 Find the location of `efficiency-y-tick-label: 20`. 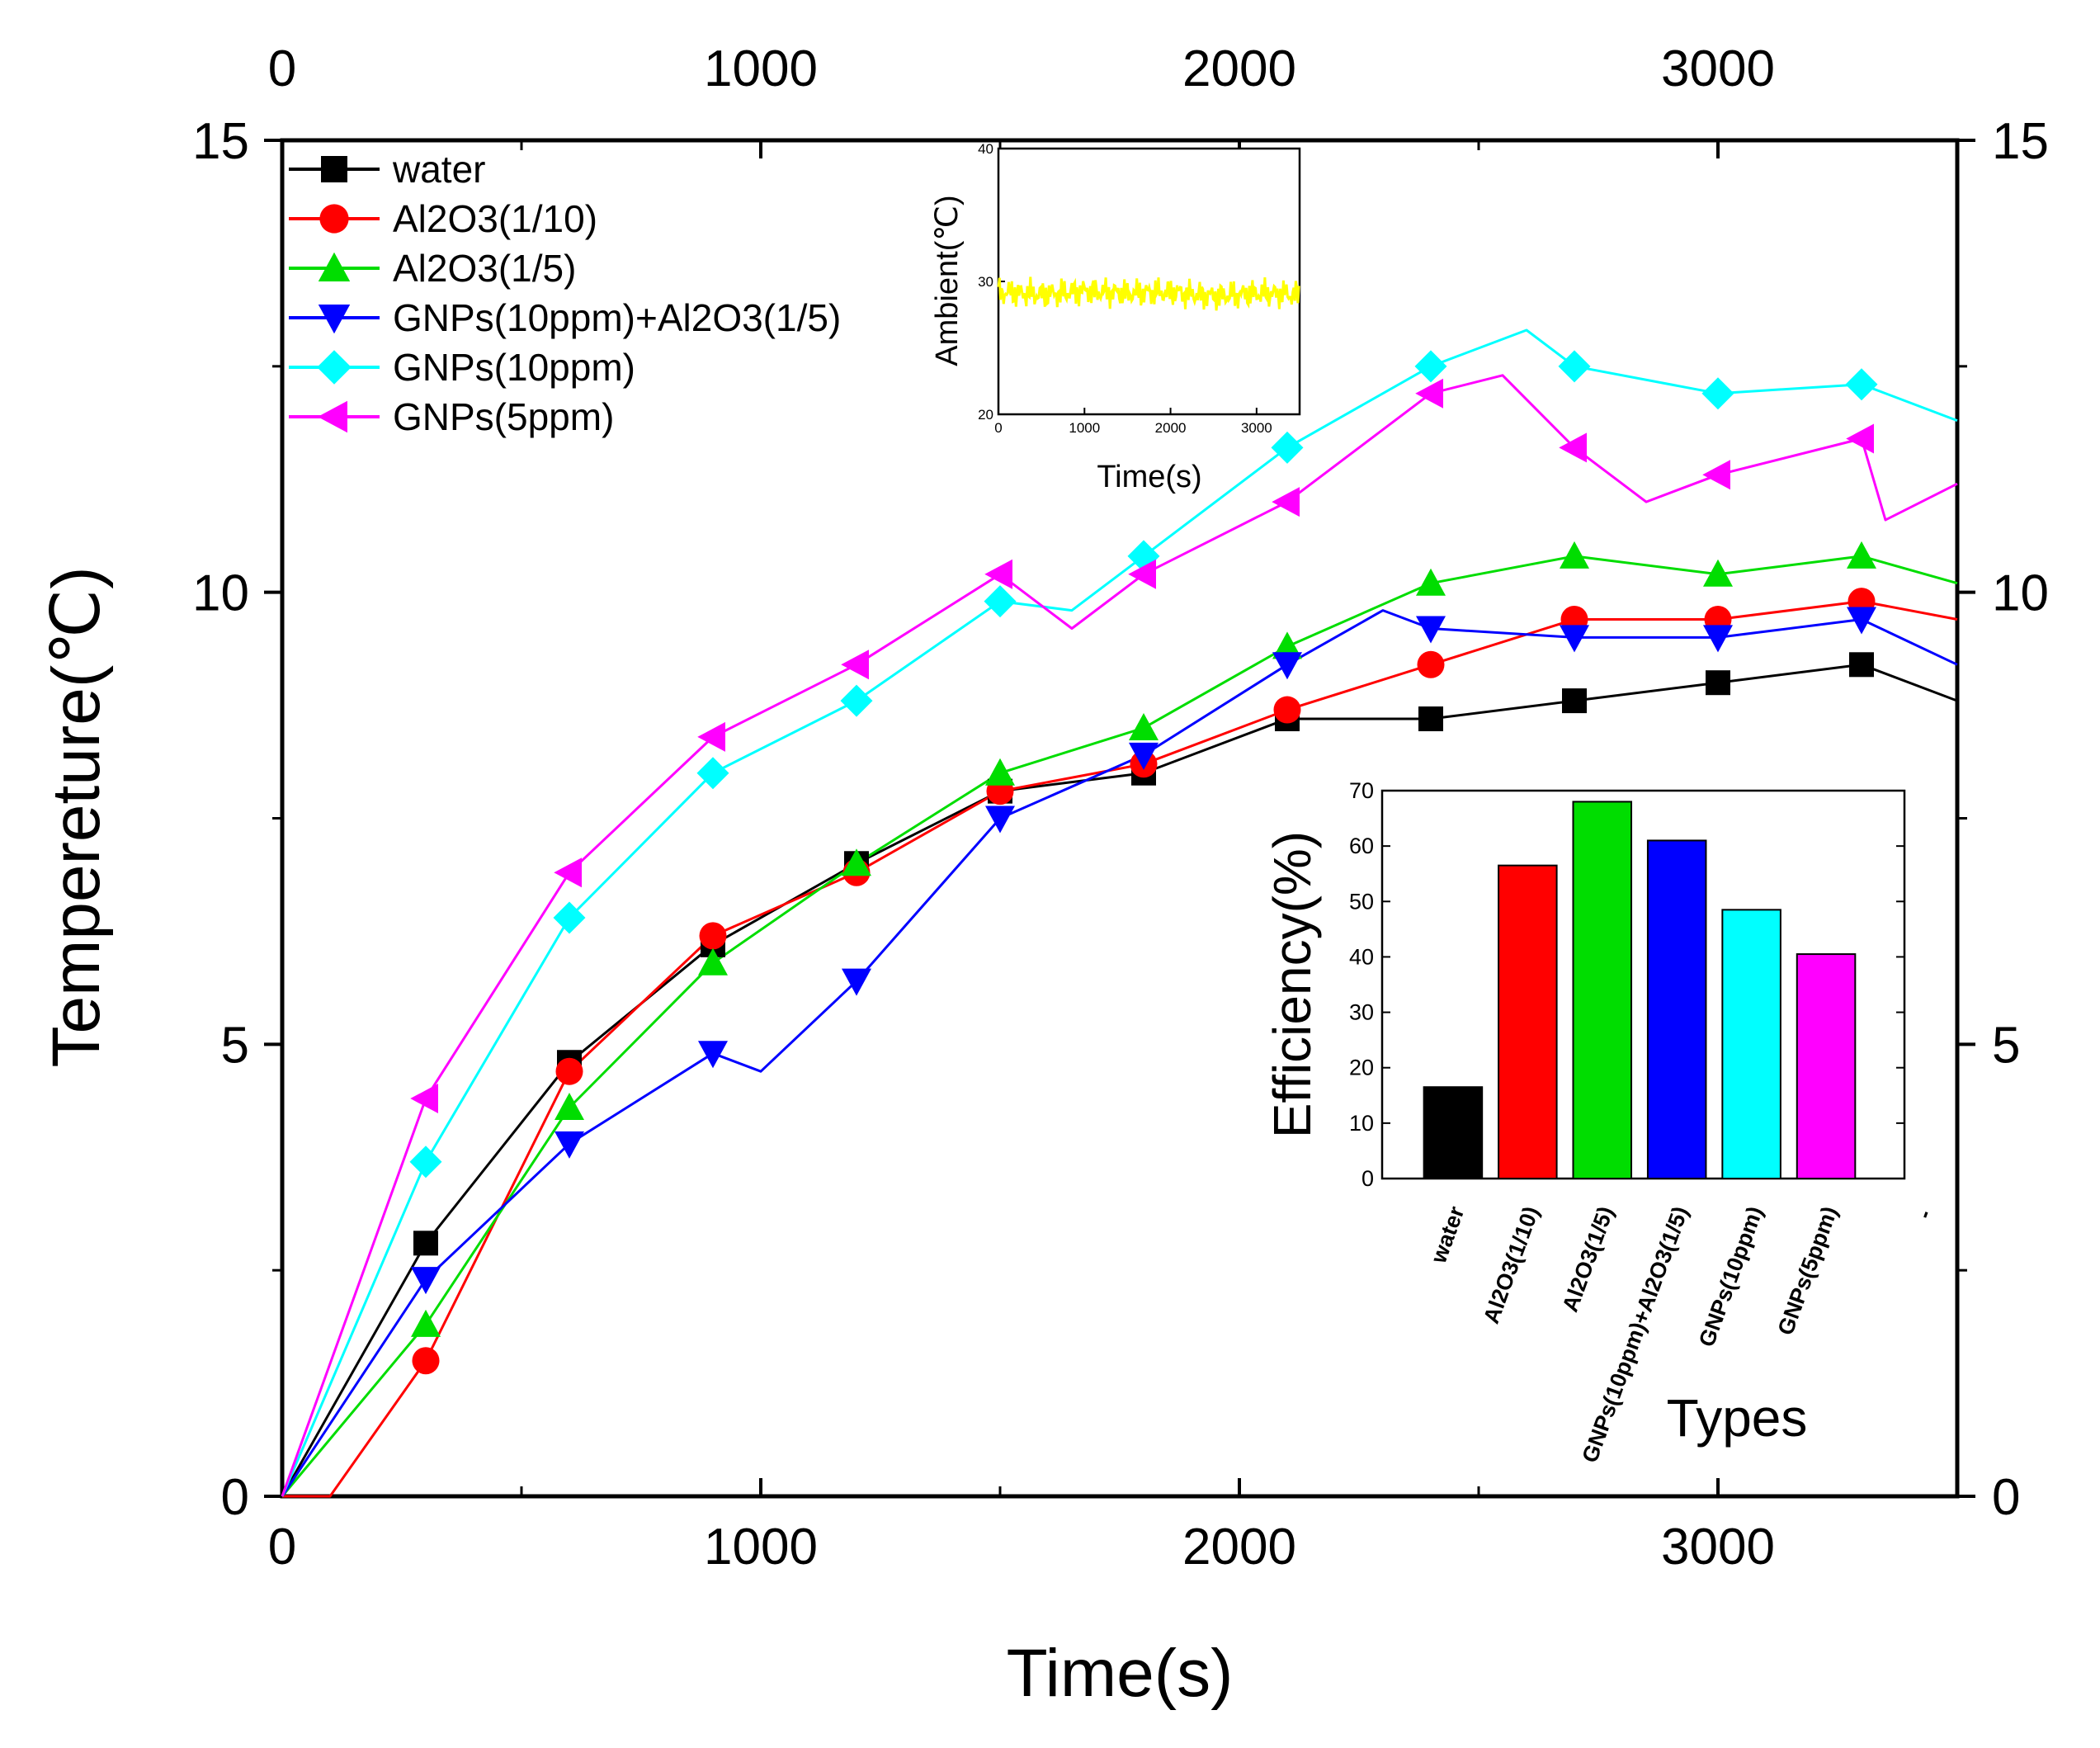

efficiency-y-tick-label: 20 is located at coordinates (1361, 1068).